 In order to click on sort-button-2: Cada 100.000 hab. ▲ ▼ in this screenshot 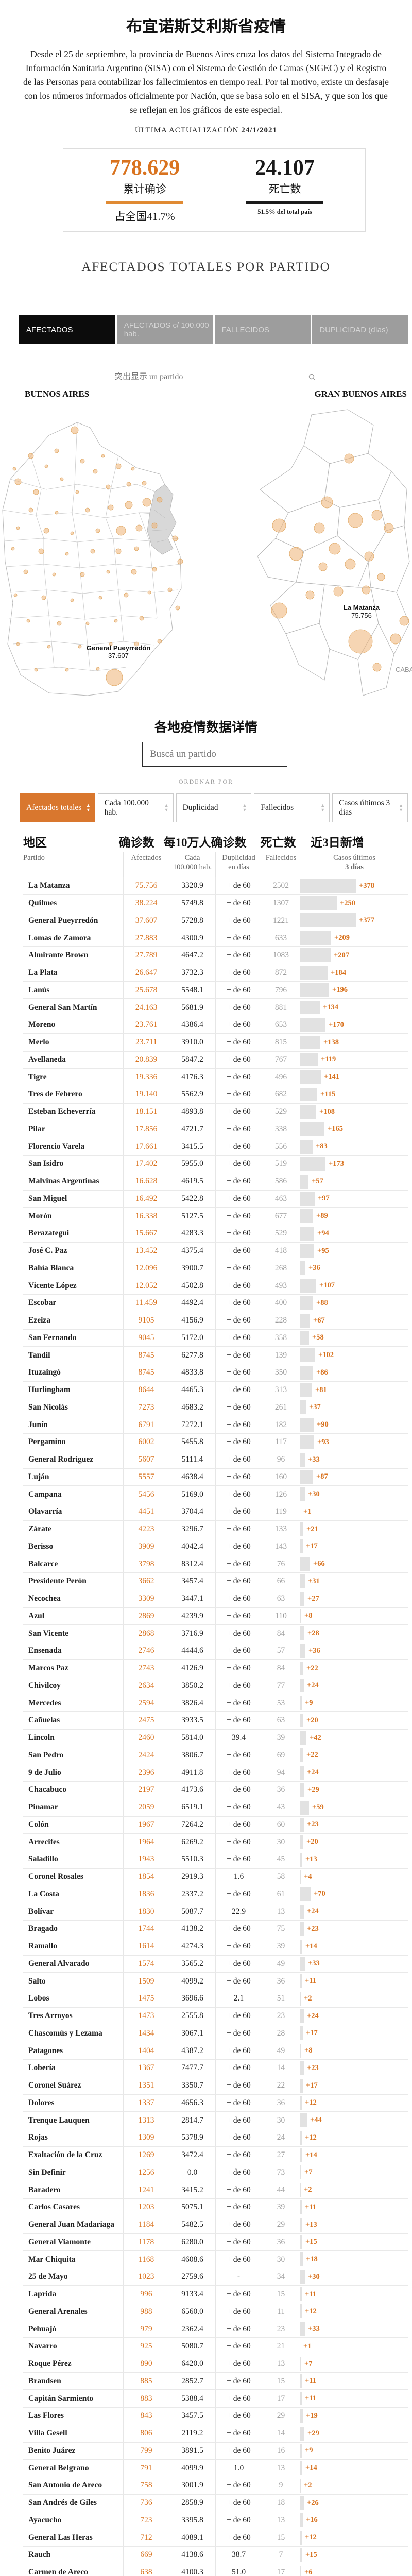, I will do `click(136, 807)`.